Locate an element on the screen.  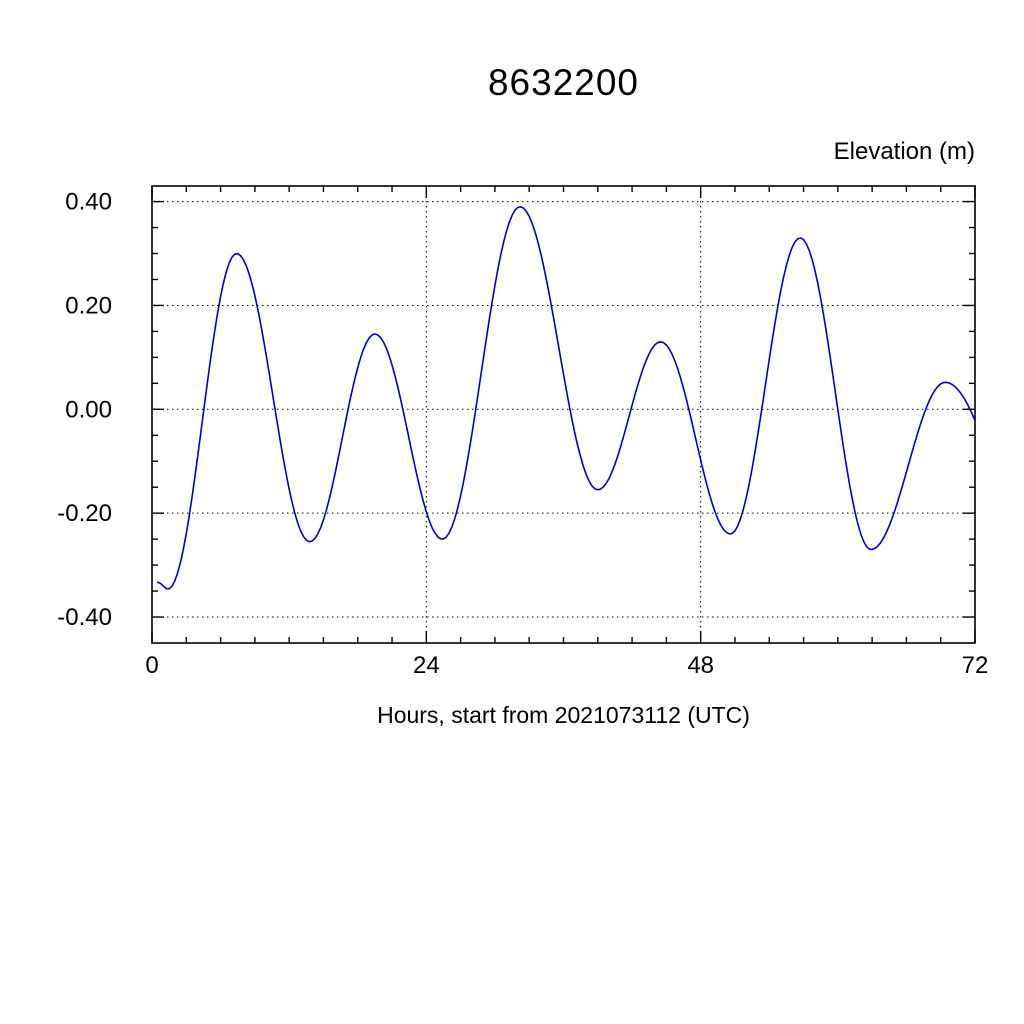
y-tick-label: -0.20 is located at coordinates (84, 513).